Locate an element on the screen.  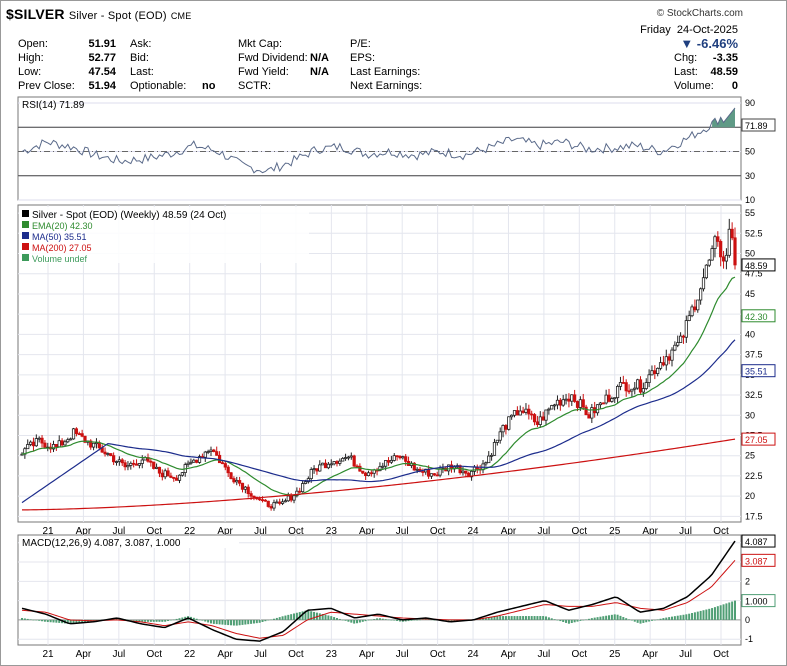
nextearn-label: Next Earnings: is located at coordinates (386, 86).